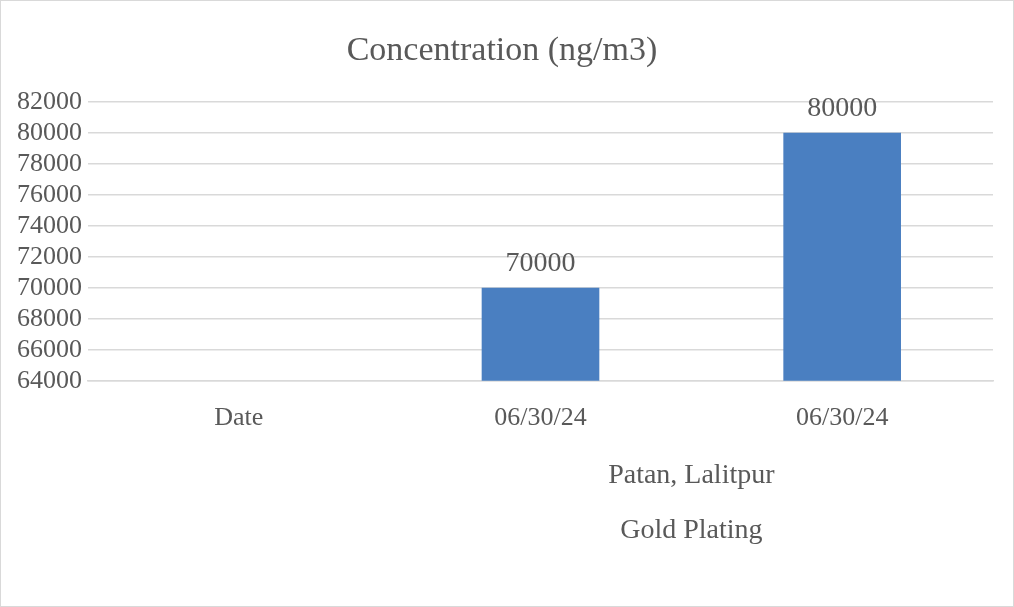 The width and height of the screenshot is (1014, 607). I want to click on data-label: 70000, so click(540, 262).